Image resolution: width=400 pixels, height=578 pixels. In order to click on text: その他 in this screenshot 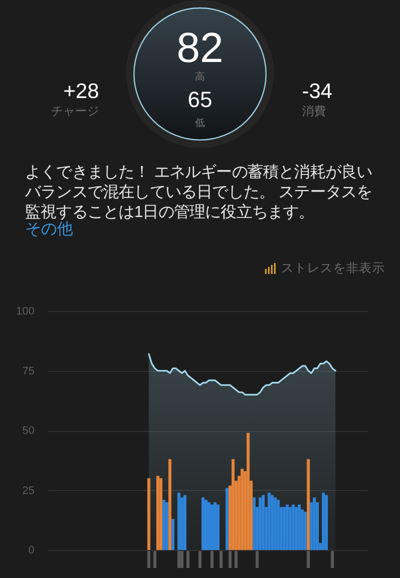, I will do `click(49, 229)`.